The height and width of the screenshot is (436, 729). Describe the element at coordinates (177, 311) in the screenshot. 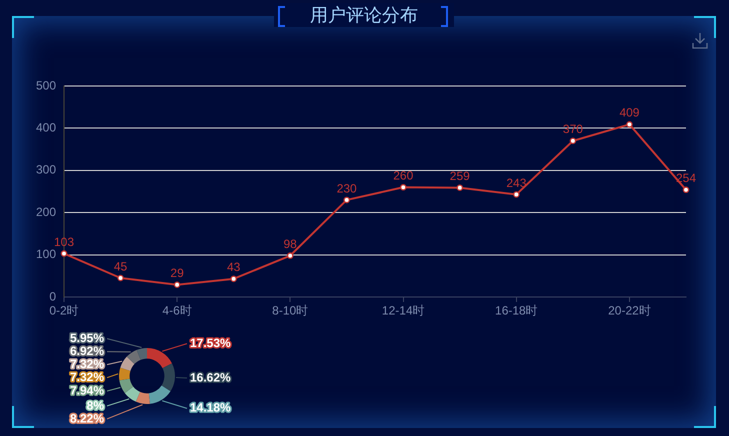

I see `x-tick-label: 4-6时` at that location.